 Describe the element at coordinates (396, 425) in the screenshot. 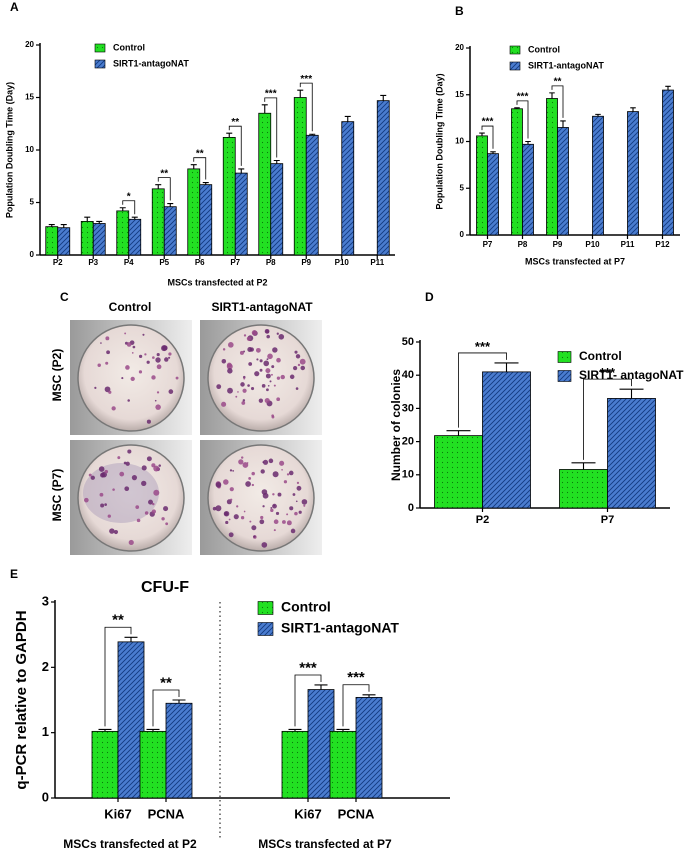

I see `y-axis-label: Number of colonies` at that location.